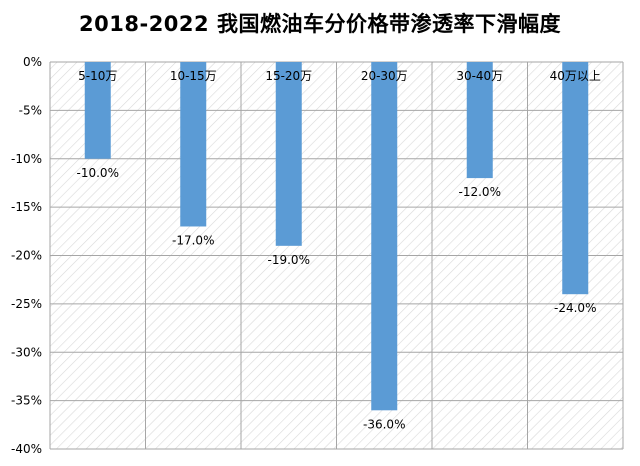 Image resolution: width=640 pixels, height=466 pixels. I want to click on category-labels: 5-10万 10-15万 15-20万 20-30万 30-40万 40万以上, so click(339, 76).